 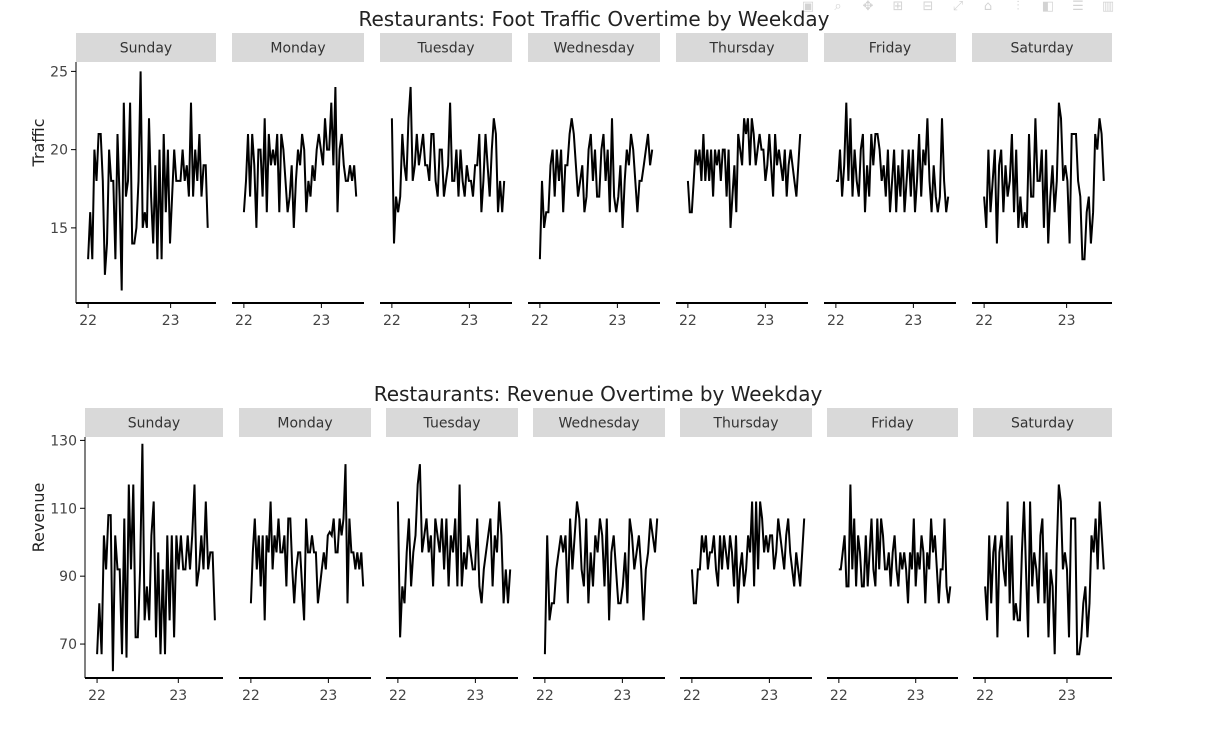 I want to click on camera-icon: ▣, so click(x=808, y=7).